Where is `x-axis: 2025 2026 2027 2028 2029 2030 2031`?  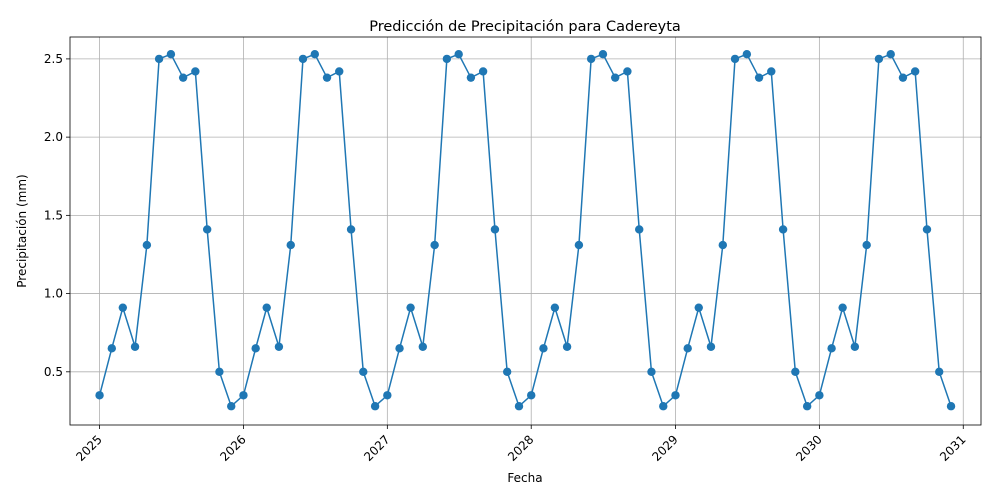
x-axis: 2025 2026 2027 2028 2029 2030 2031 is located at coordinates (521, 444).